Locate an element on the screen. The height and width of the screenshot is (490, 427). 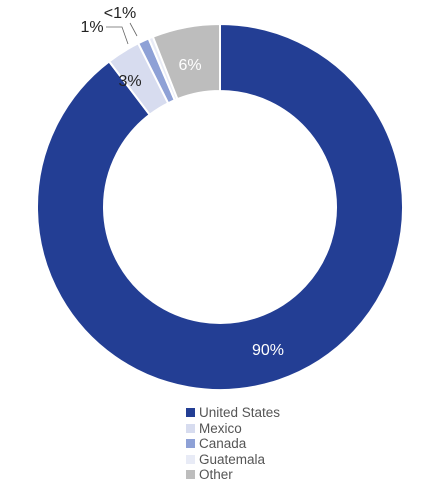
legend-label: Mexico is located at coordinates (220, 428).